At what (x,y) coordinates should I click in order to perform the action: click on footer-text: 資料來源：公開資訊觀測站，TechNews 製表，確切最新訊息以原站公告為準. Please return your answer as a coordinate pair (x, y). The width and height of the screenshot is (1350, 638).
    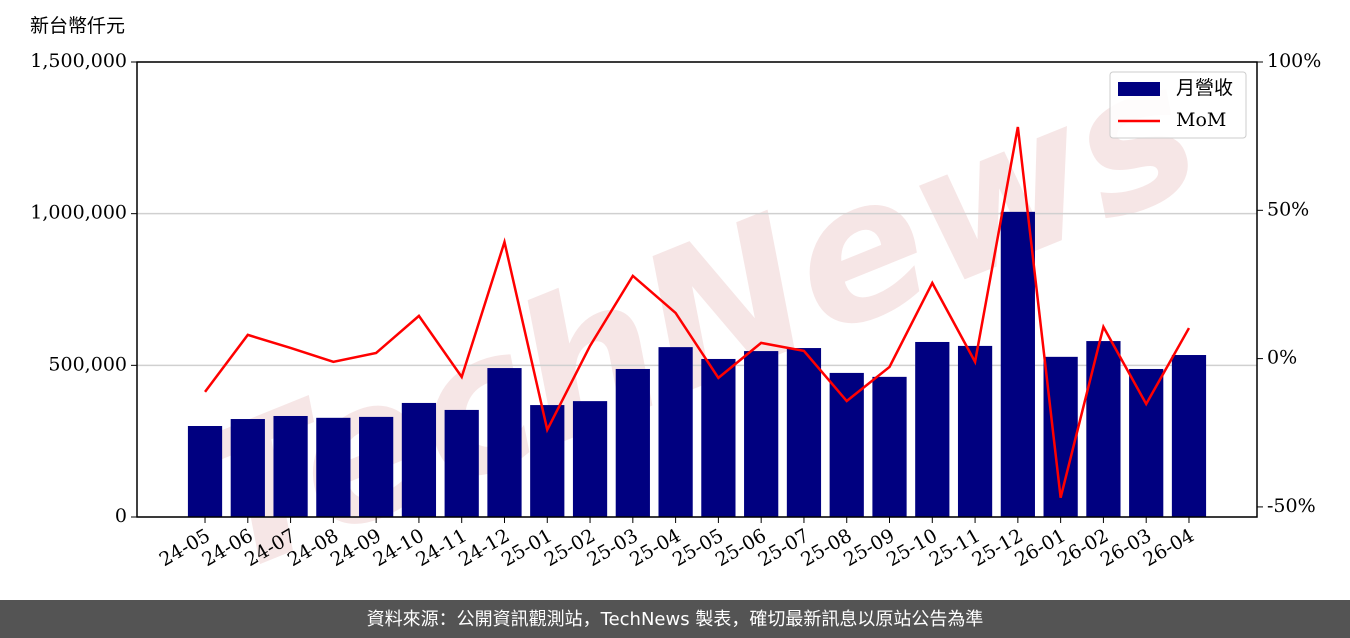
    Looking at the image, I should click on (675, 619).